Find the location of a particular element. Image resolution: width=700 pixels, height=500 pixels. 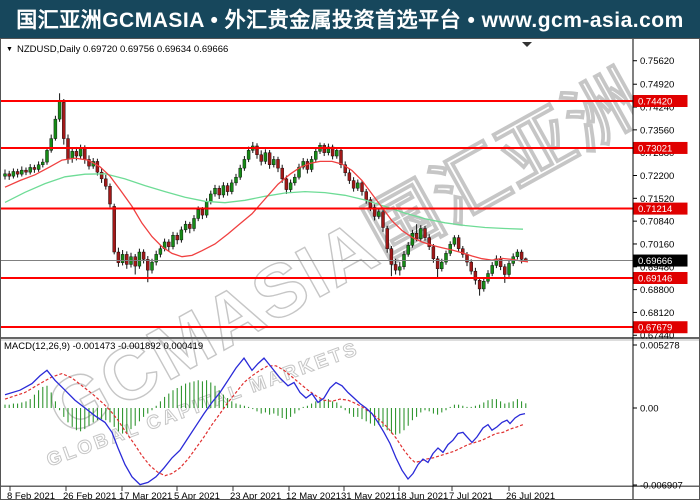

current-price-badge-label: 0.69666 is located at coordinates (655, 261).